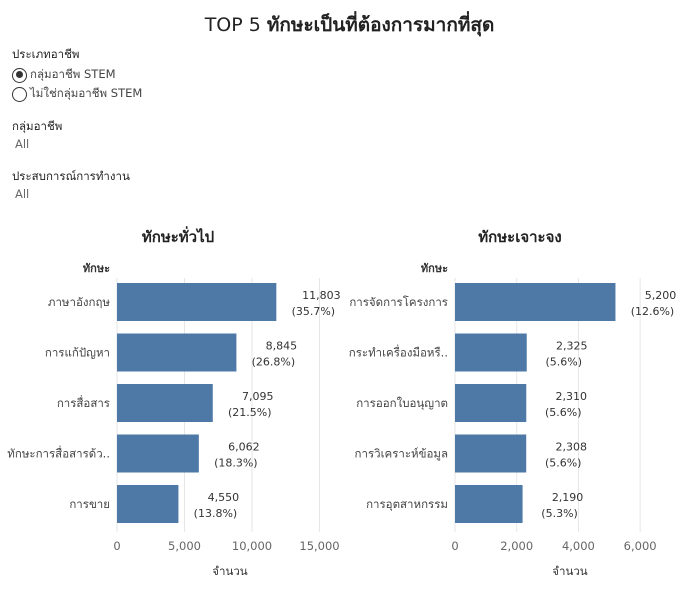 This screenshot has height=599, width=699. I want to click on x-tick-label: 10,000, so click(252, 546).